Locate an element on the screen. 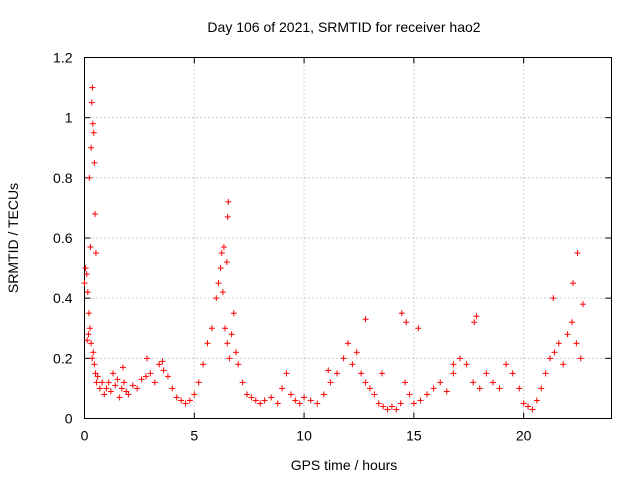 The width and height of the screenshot is (640, 480). y-tick-label: 0.4 is located at coordinates (63, 298).